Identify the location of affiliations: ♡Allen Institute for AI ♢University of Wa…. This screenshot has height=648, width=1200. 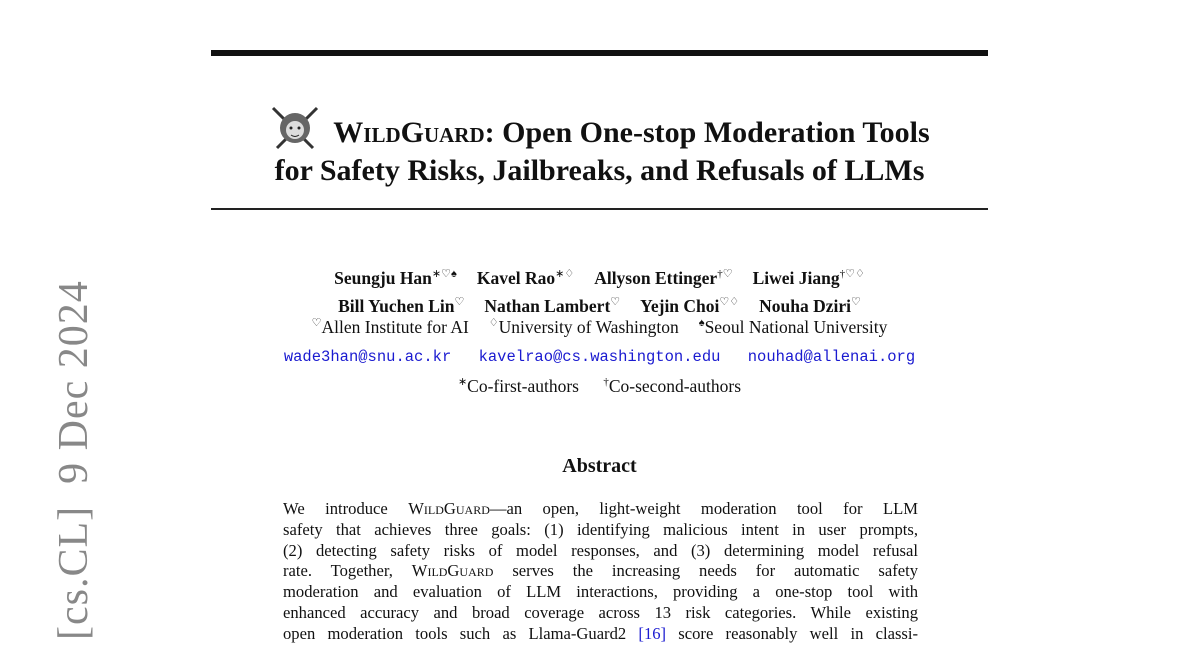
(599, 327).